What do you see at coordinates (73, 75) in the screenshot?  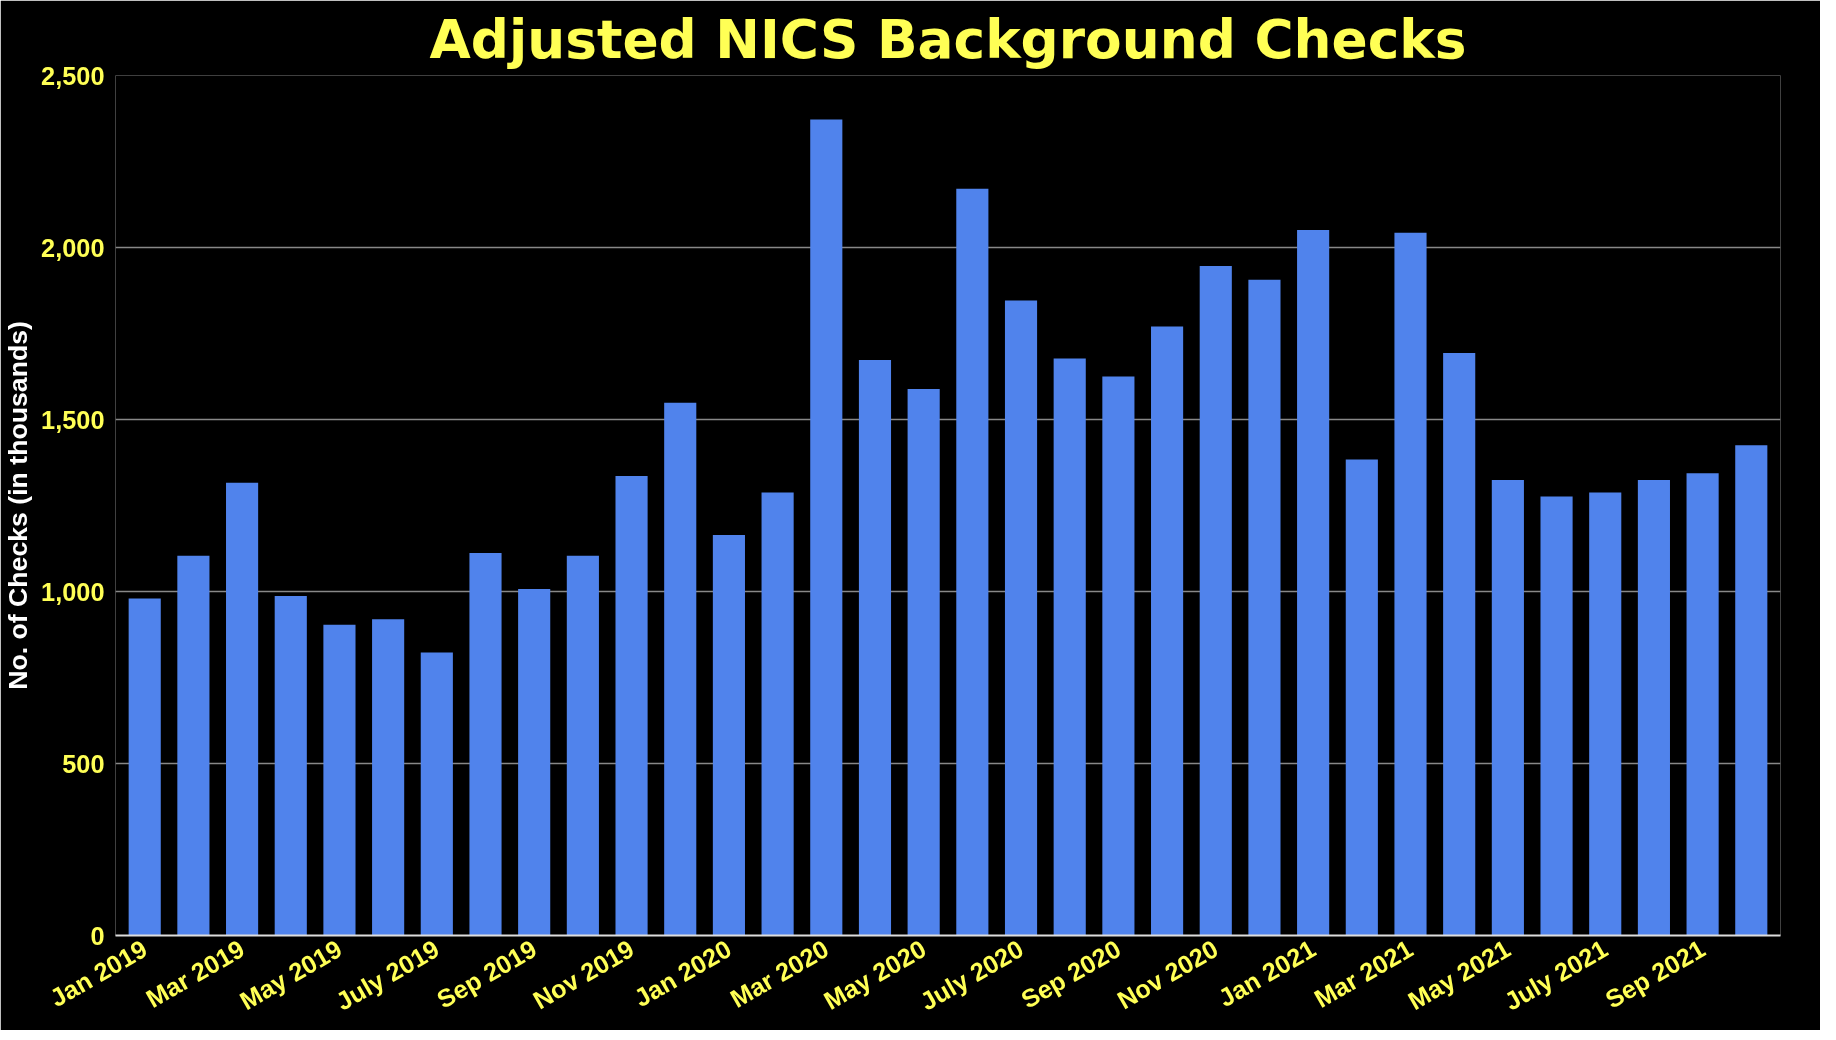 I see `y-tick-label: 2,500` at bounding box center [73, 75].